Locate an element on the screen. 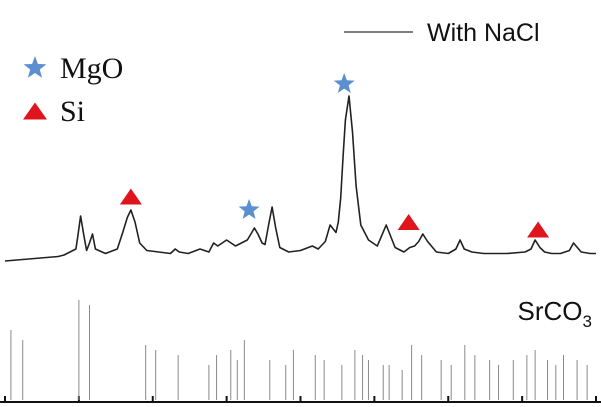 Image resolution: width=601 pixels, height=407 pixels. legend-label-with-nacl: With NaCl is located at coordinates (483, 33).